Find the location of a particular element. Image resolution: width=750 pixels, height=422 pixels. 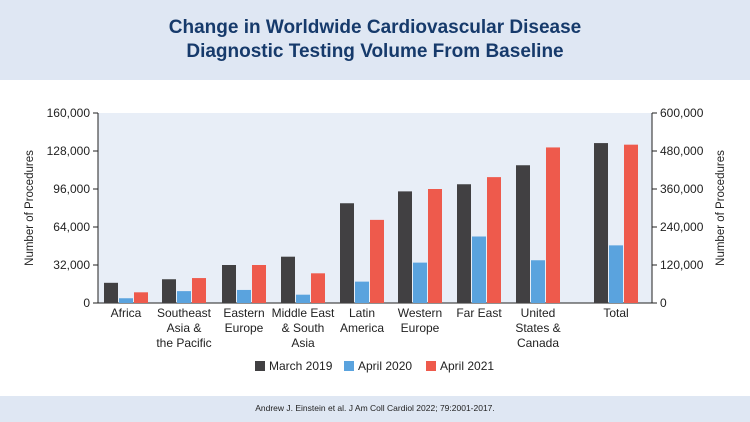

x-category-label: Middle East is located at coordinates (303, 313).